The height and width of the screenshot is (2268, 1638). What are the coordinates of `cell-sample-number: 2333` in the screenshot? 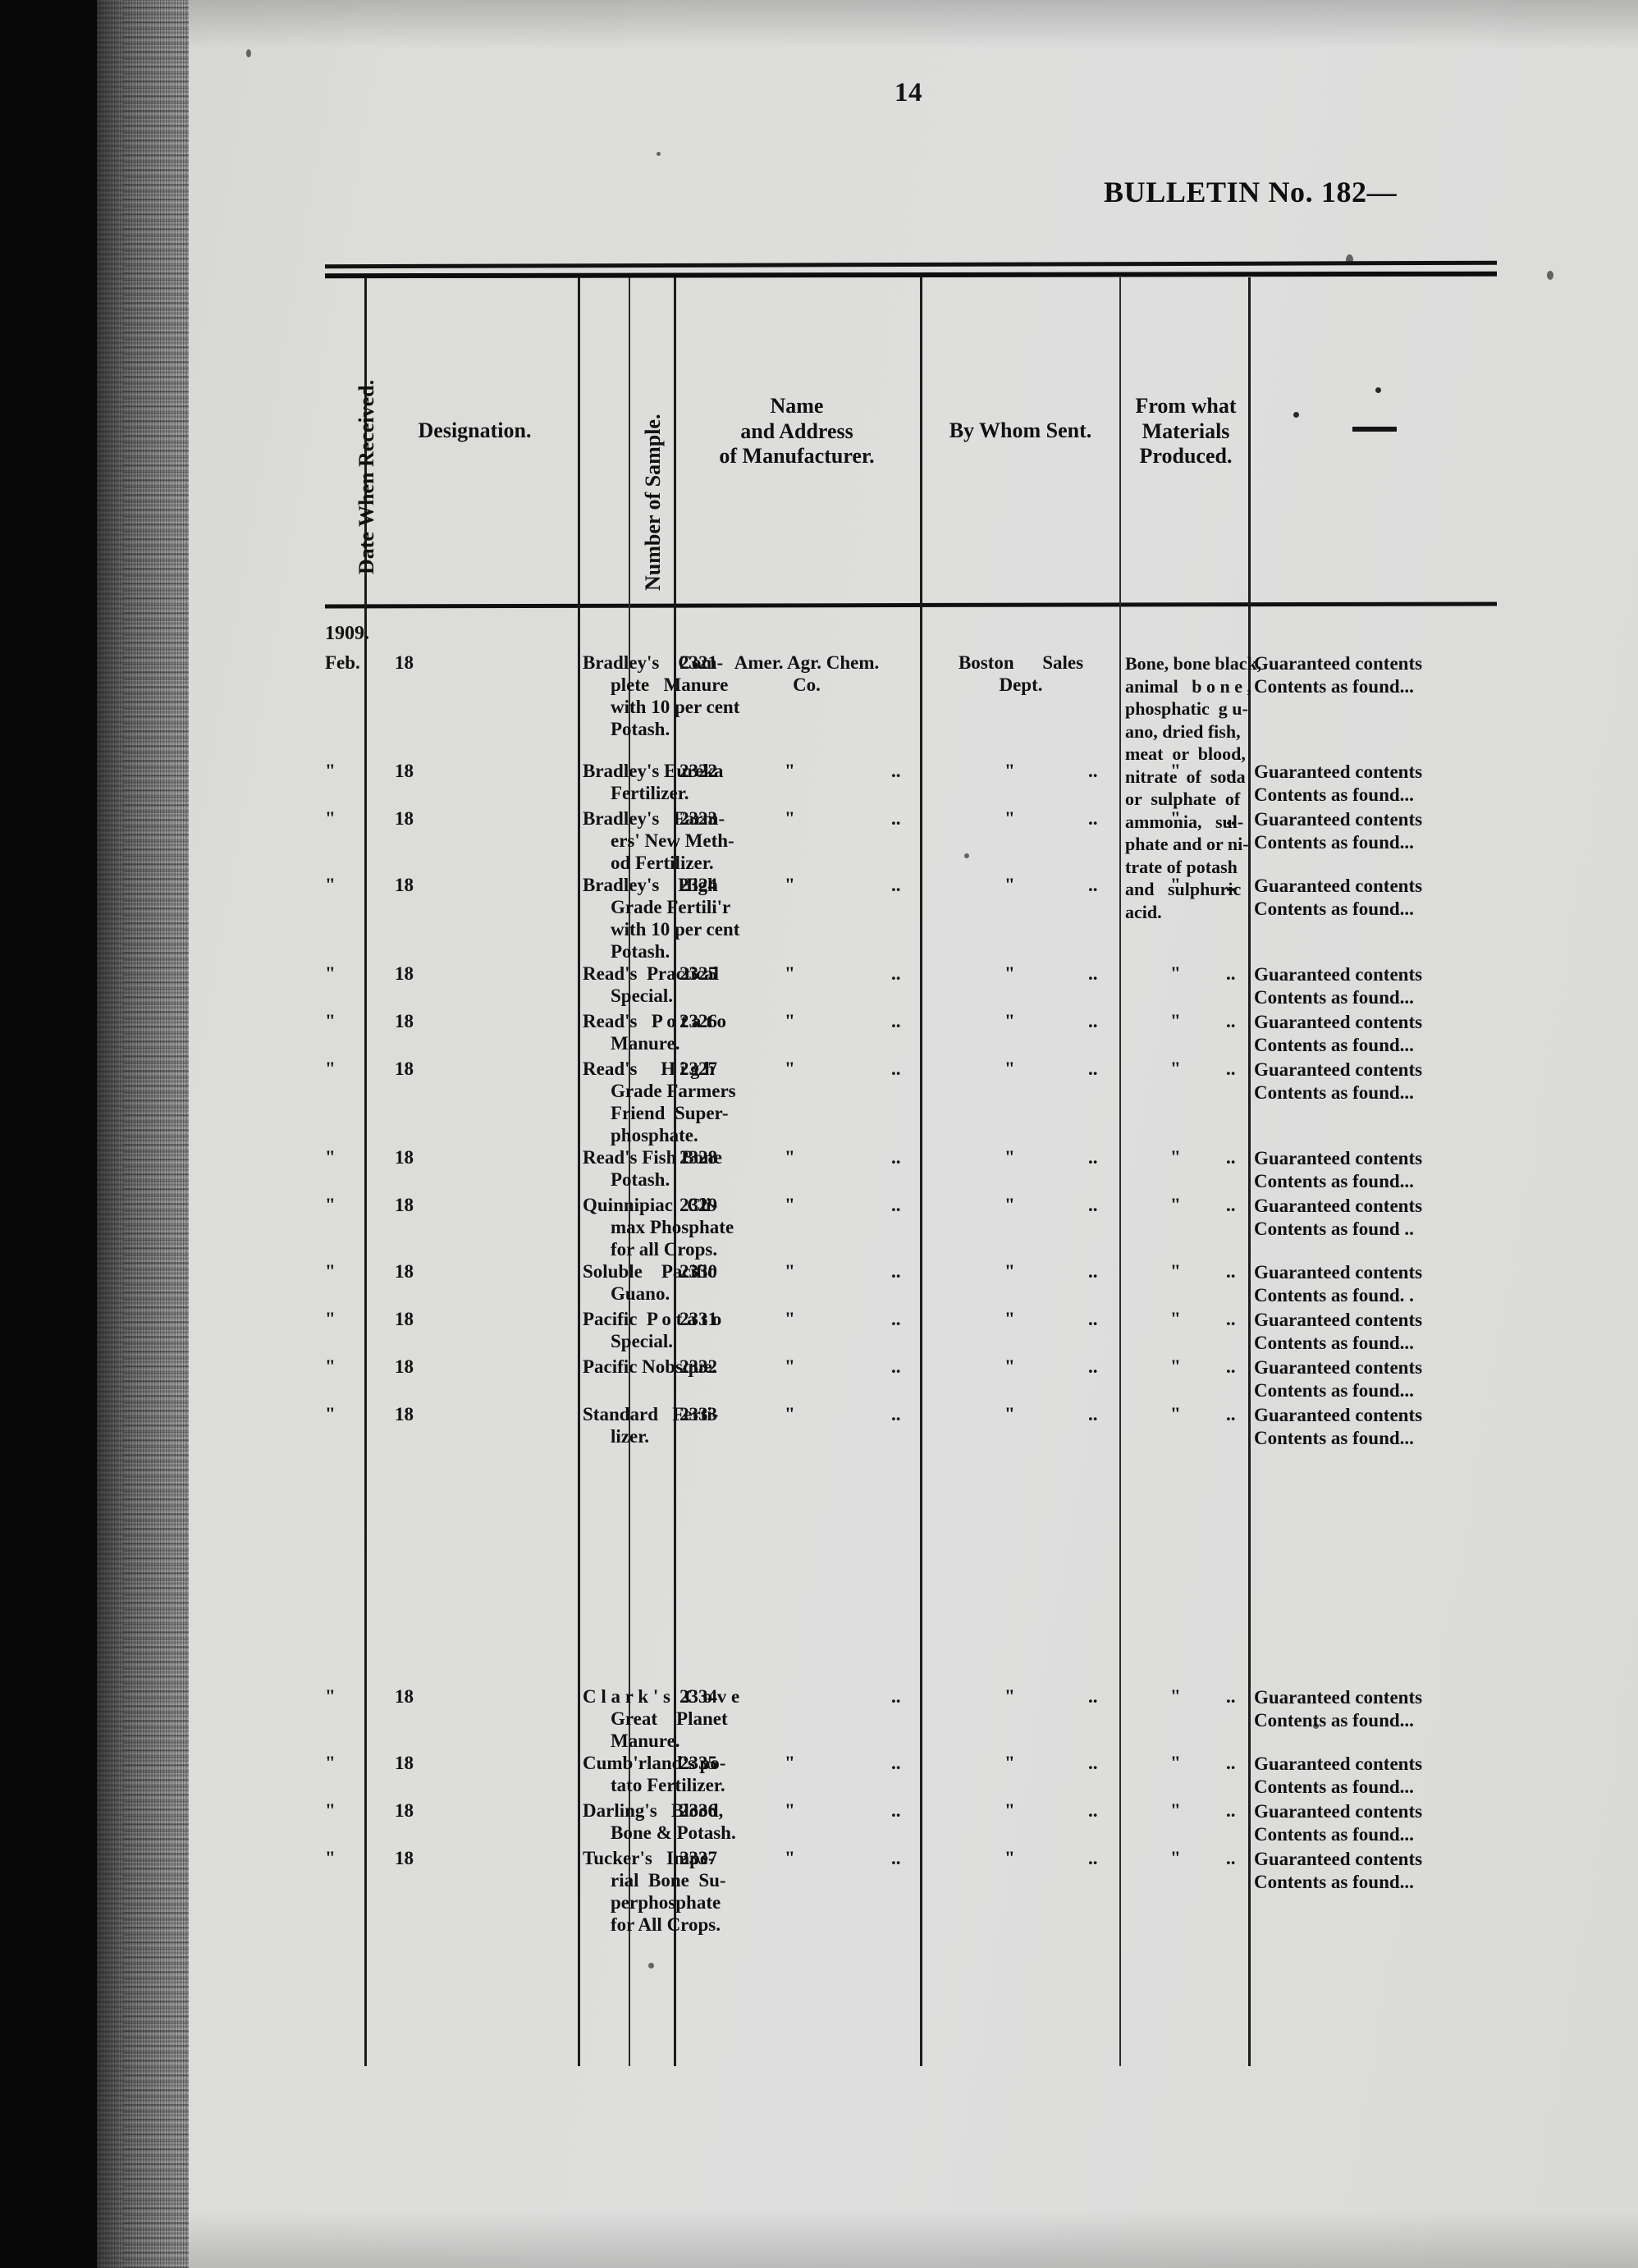 It's located at (698, 1414).